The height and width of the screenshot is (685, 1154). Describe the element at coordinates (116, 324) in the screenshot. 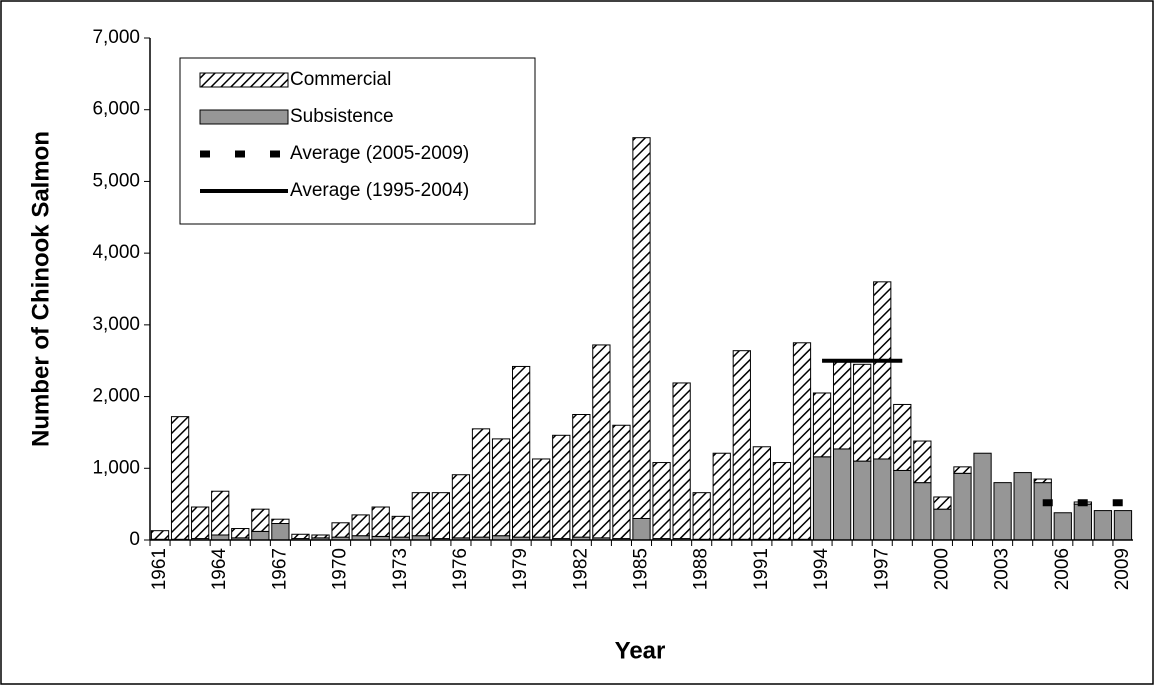

I see `y-tick-label: 3,000` at that location.